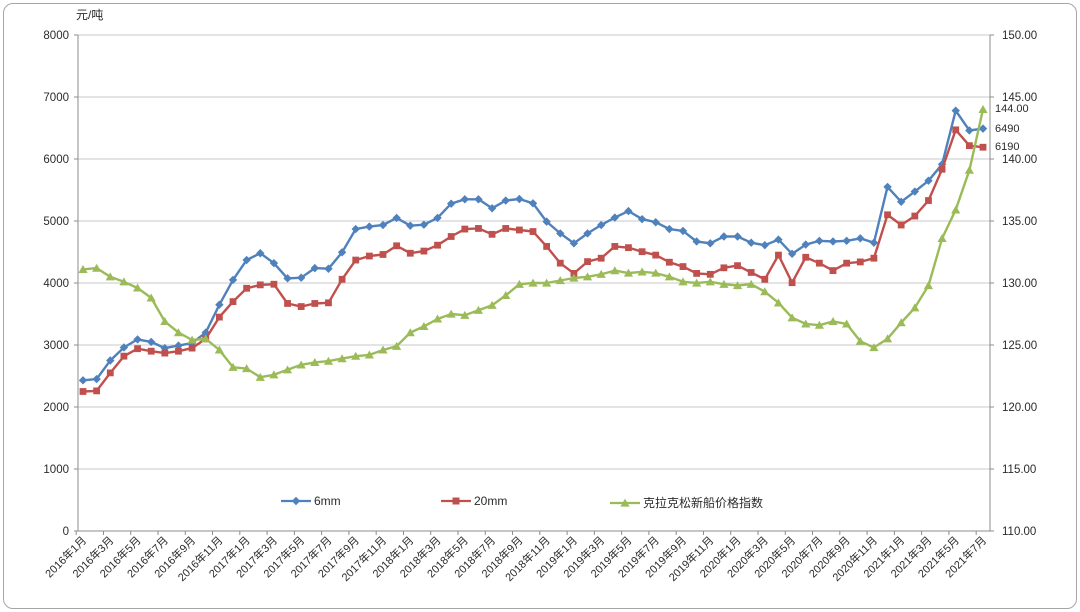 The image size is (1080, 612). I want to click on data-label-blue-last: 6490, so click(1007, 128).